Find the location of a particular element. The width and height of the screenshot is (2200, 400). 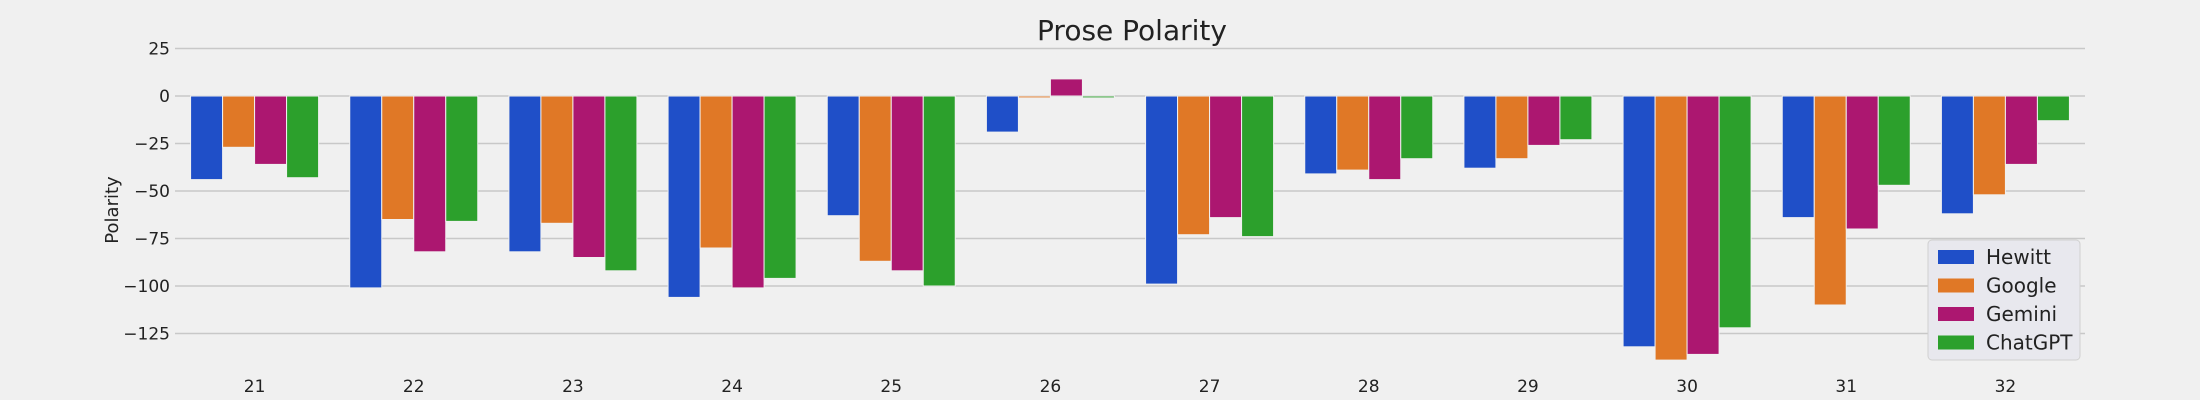

x-tick-label: 32 is located at coordinates (2006, 387).